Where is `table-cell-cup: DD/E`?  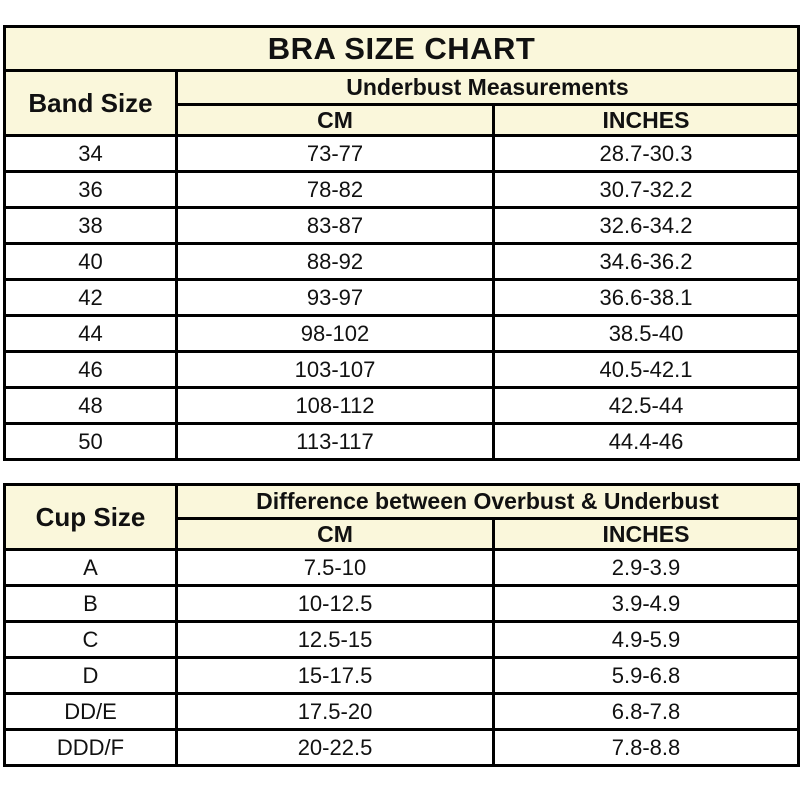
table-cell-cup: DD/E is located at coordinates (90, 711).